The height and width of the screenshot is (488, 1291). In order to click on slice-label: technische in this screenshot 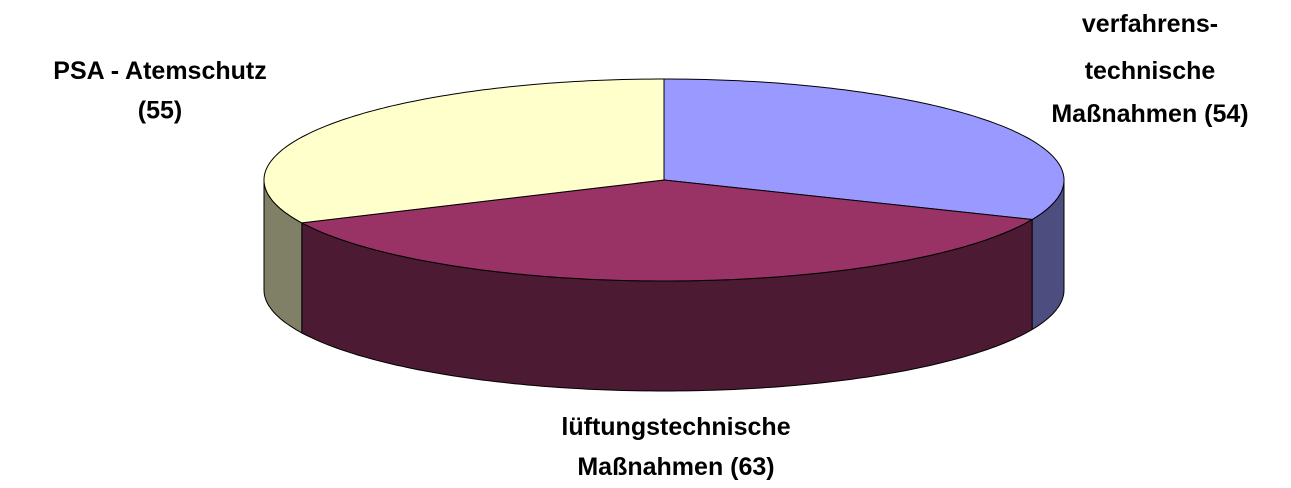, I will do `click(1150, 71)`.